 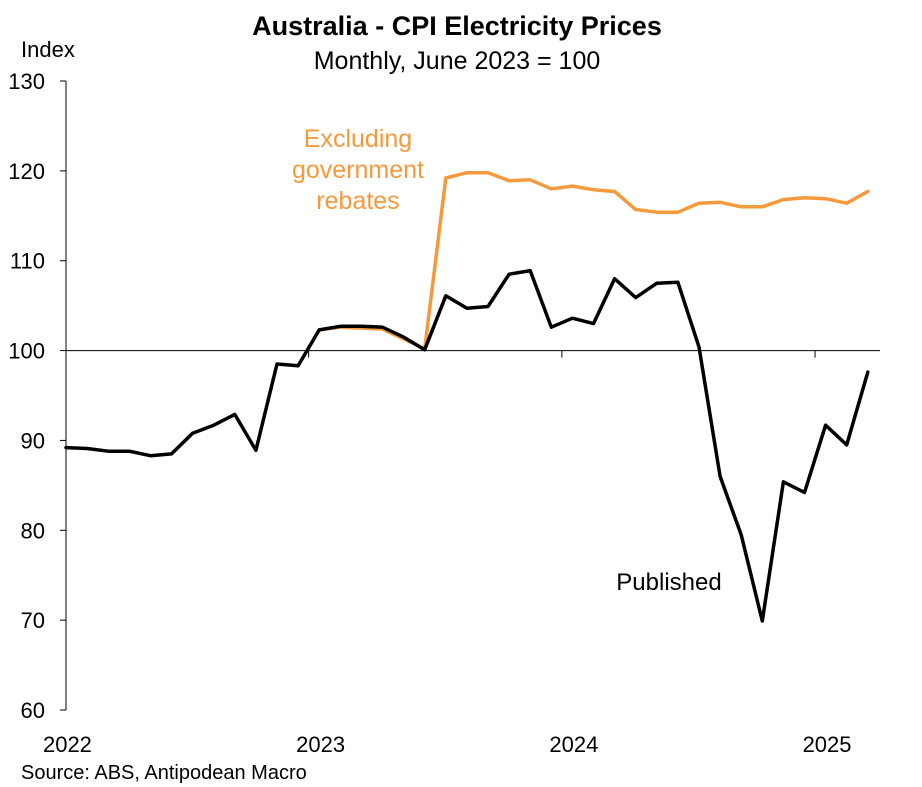 What do you see at coordinates (164, 773) in the screenshot?
I see `source-note: Source: ABS, Antipodean Macro` at bounding box center [164, 773].